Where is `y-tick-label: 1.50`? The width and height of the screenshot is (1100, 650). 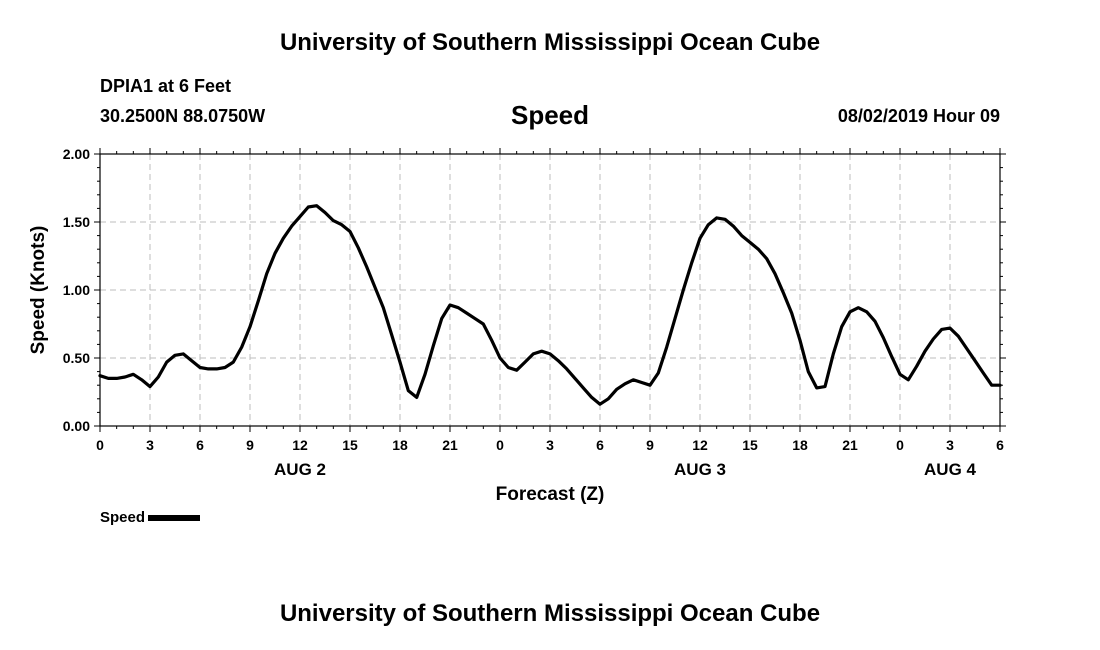
y-tick-label: 1.50 is located at coordinates (76, 222).